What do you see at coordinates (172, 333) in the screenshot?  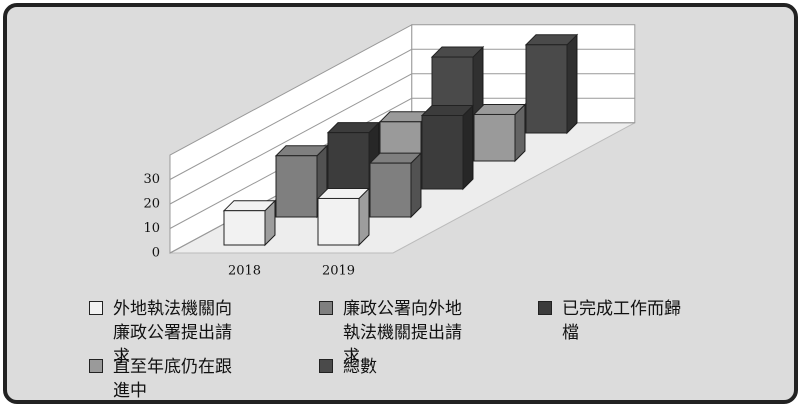 I see `legend-label: 外地執法機關向廉政公署提出請求` at bounding box center [172, 333].